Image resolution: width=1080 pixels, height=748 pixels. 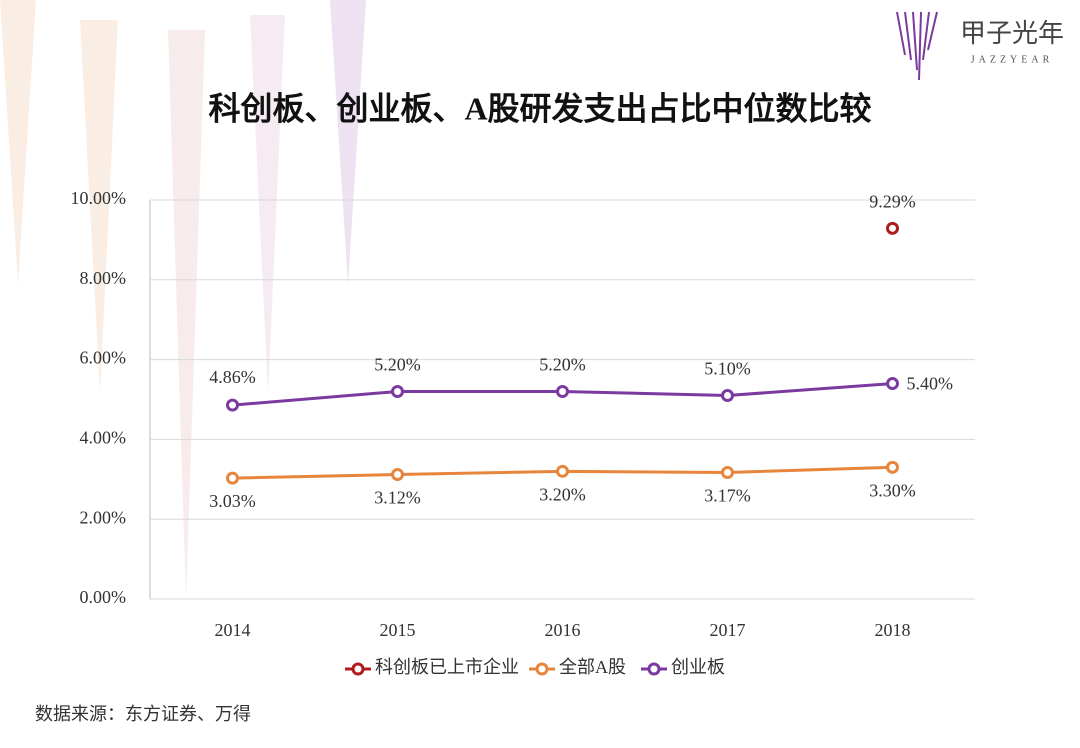 I want to click on data-label: 5.10%, so click(x=727, y=369).